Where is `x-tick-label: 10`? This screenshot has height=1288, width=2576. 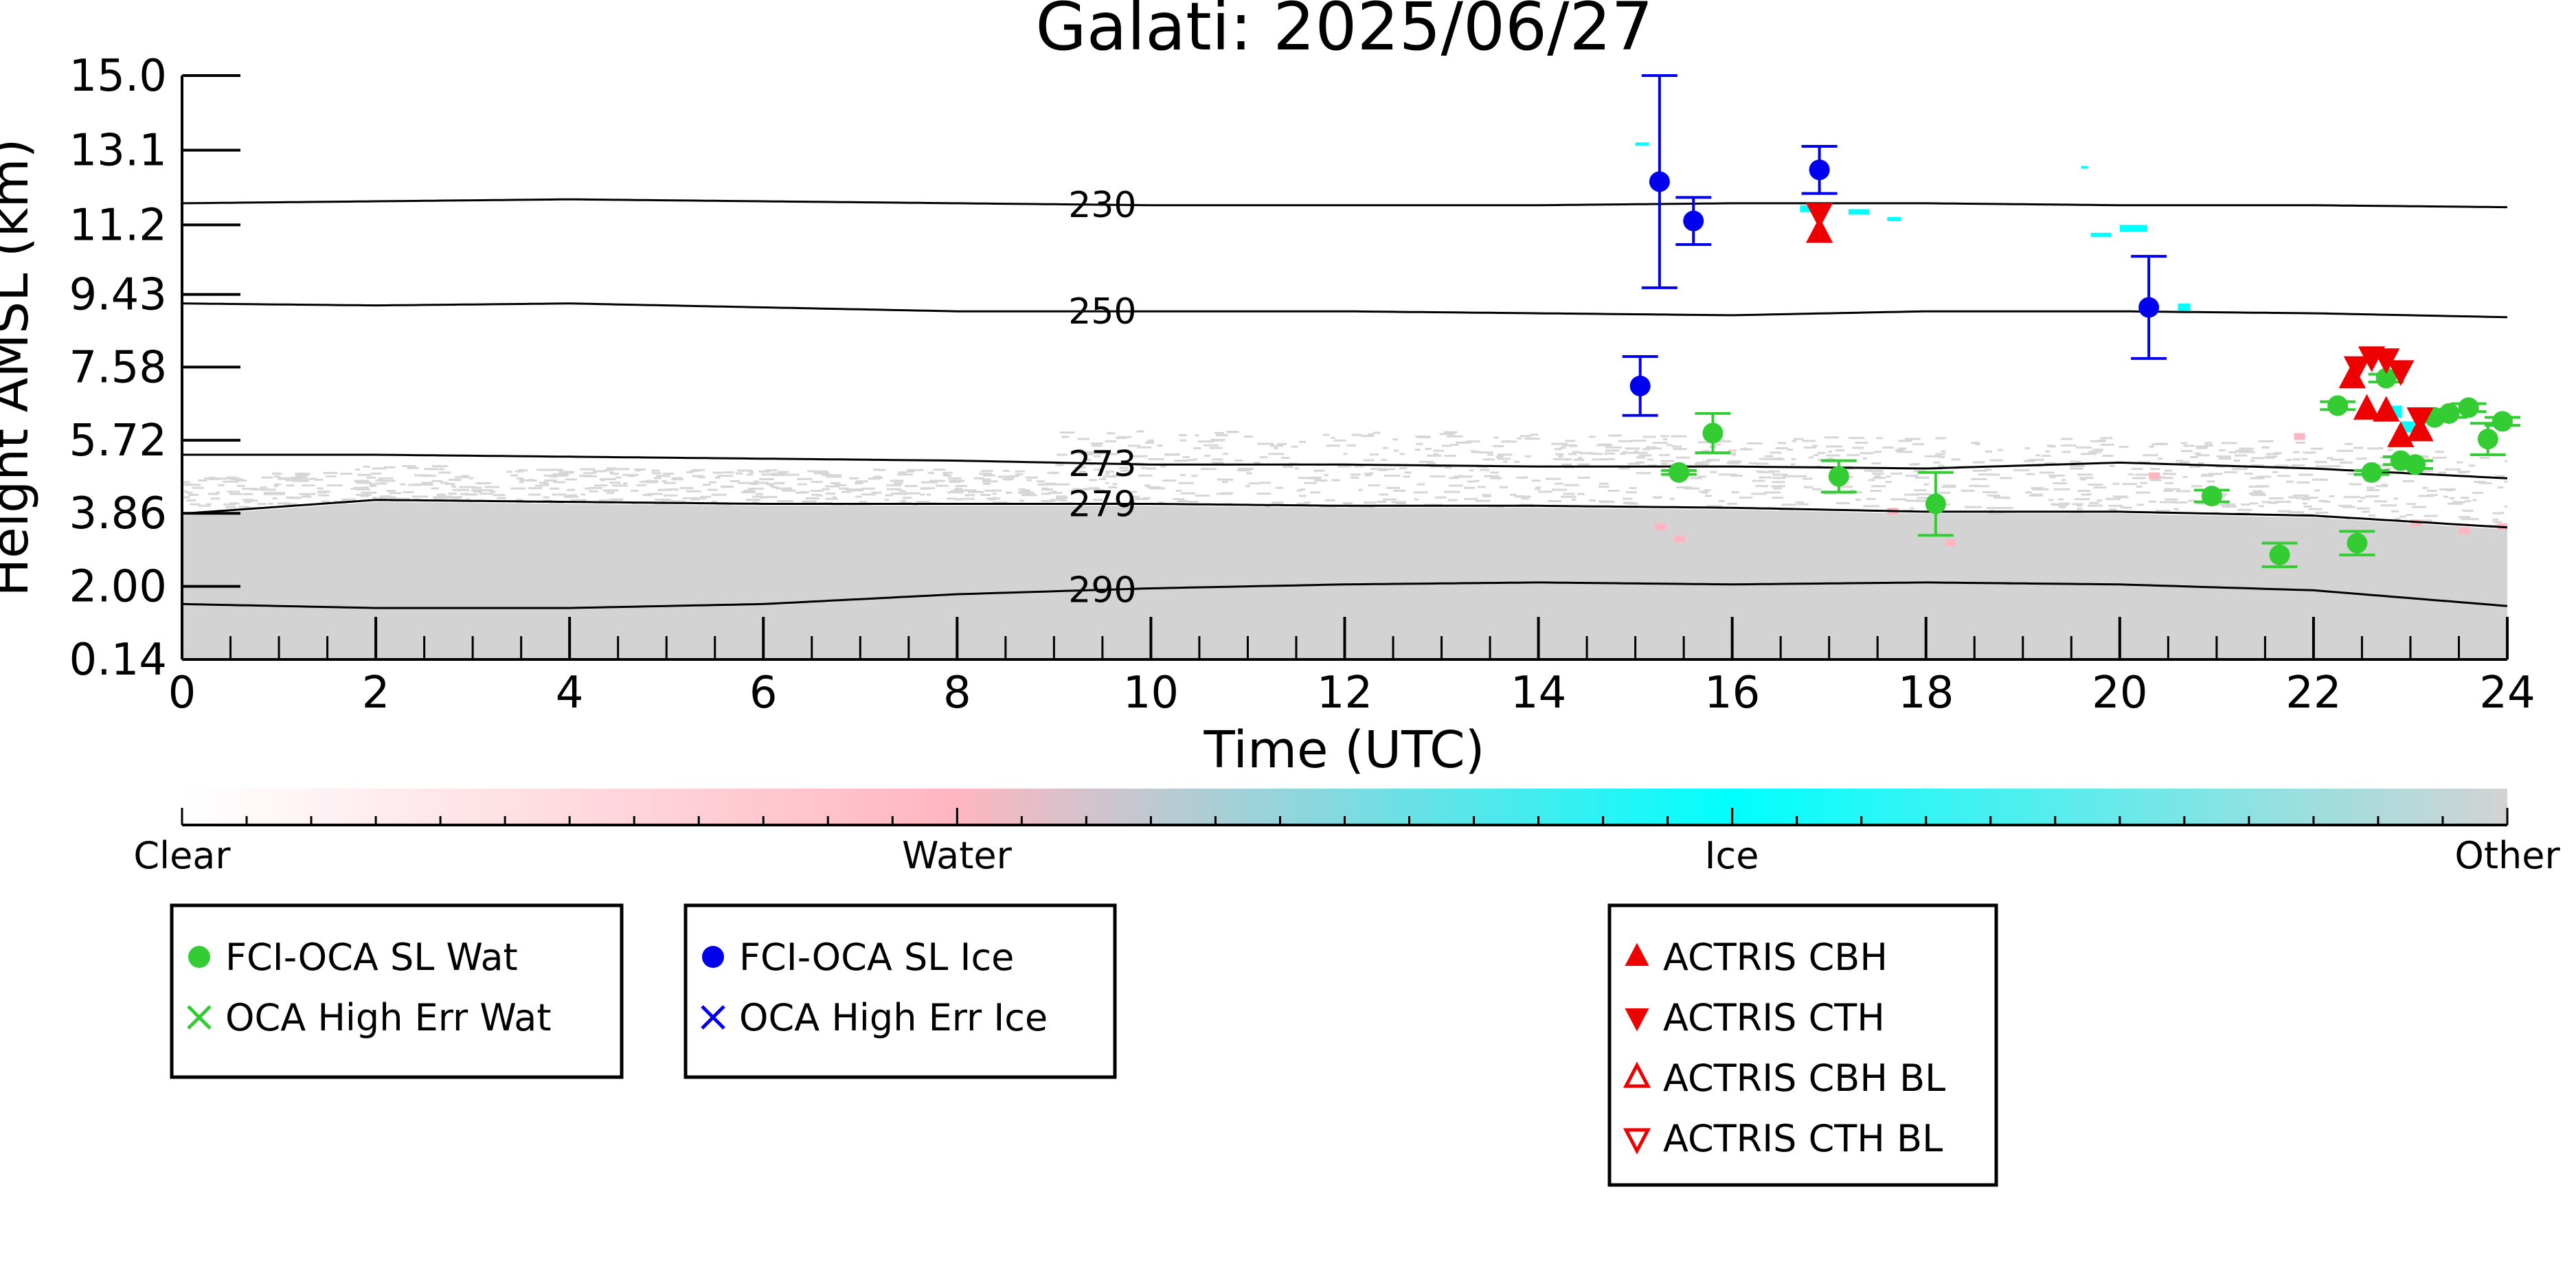
x-tick-label: 10 is located at coordinates (1151, 693).